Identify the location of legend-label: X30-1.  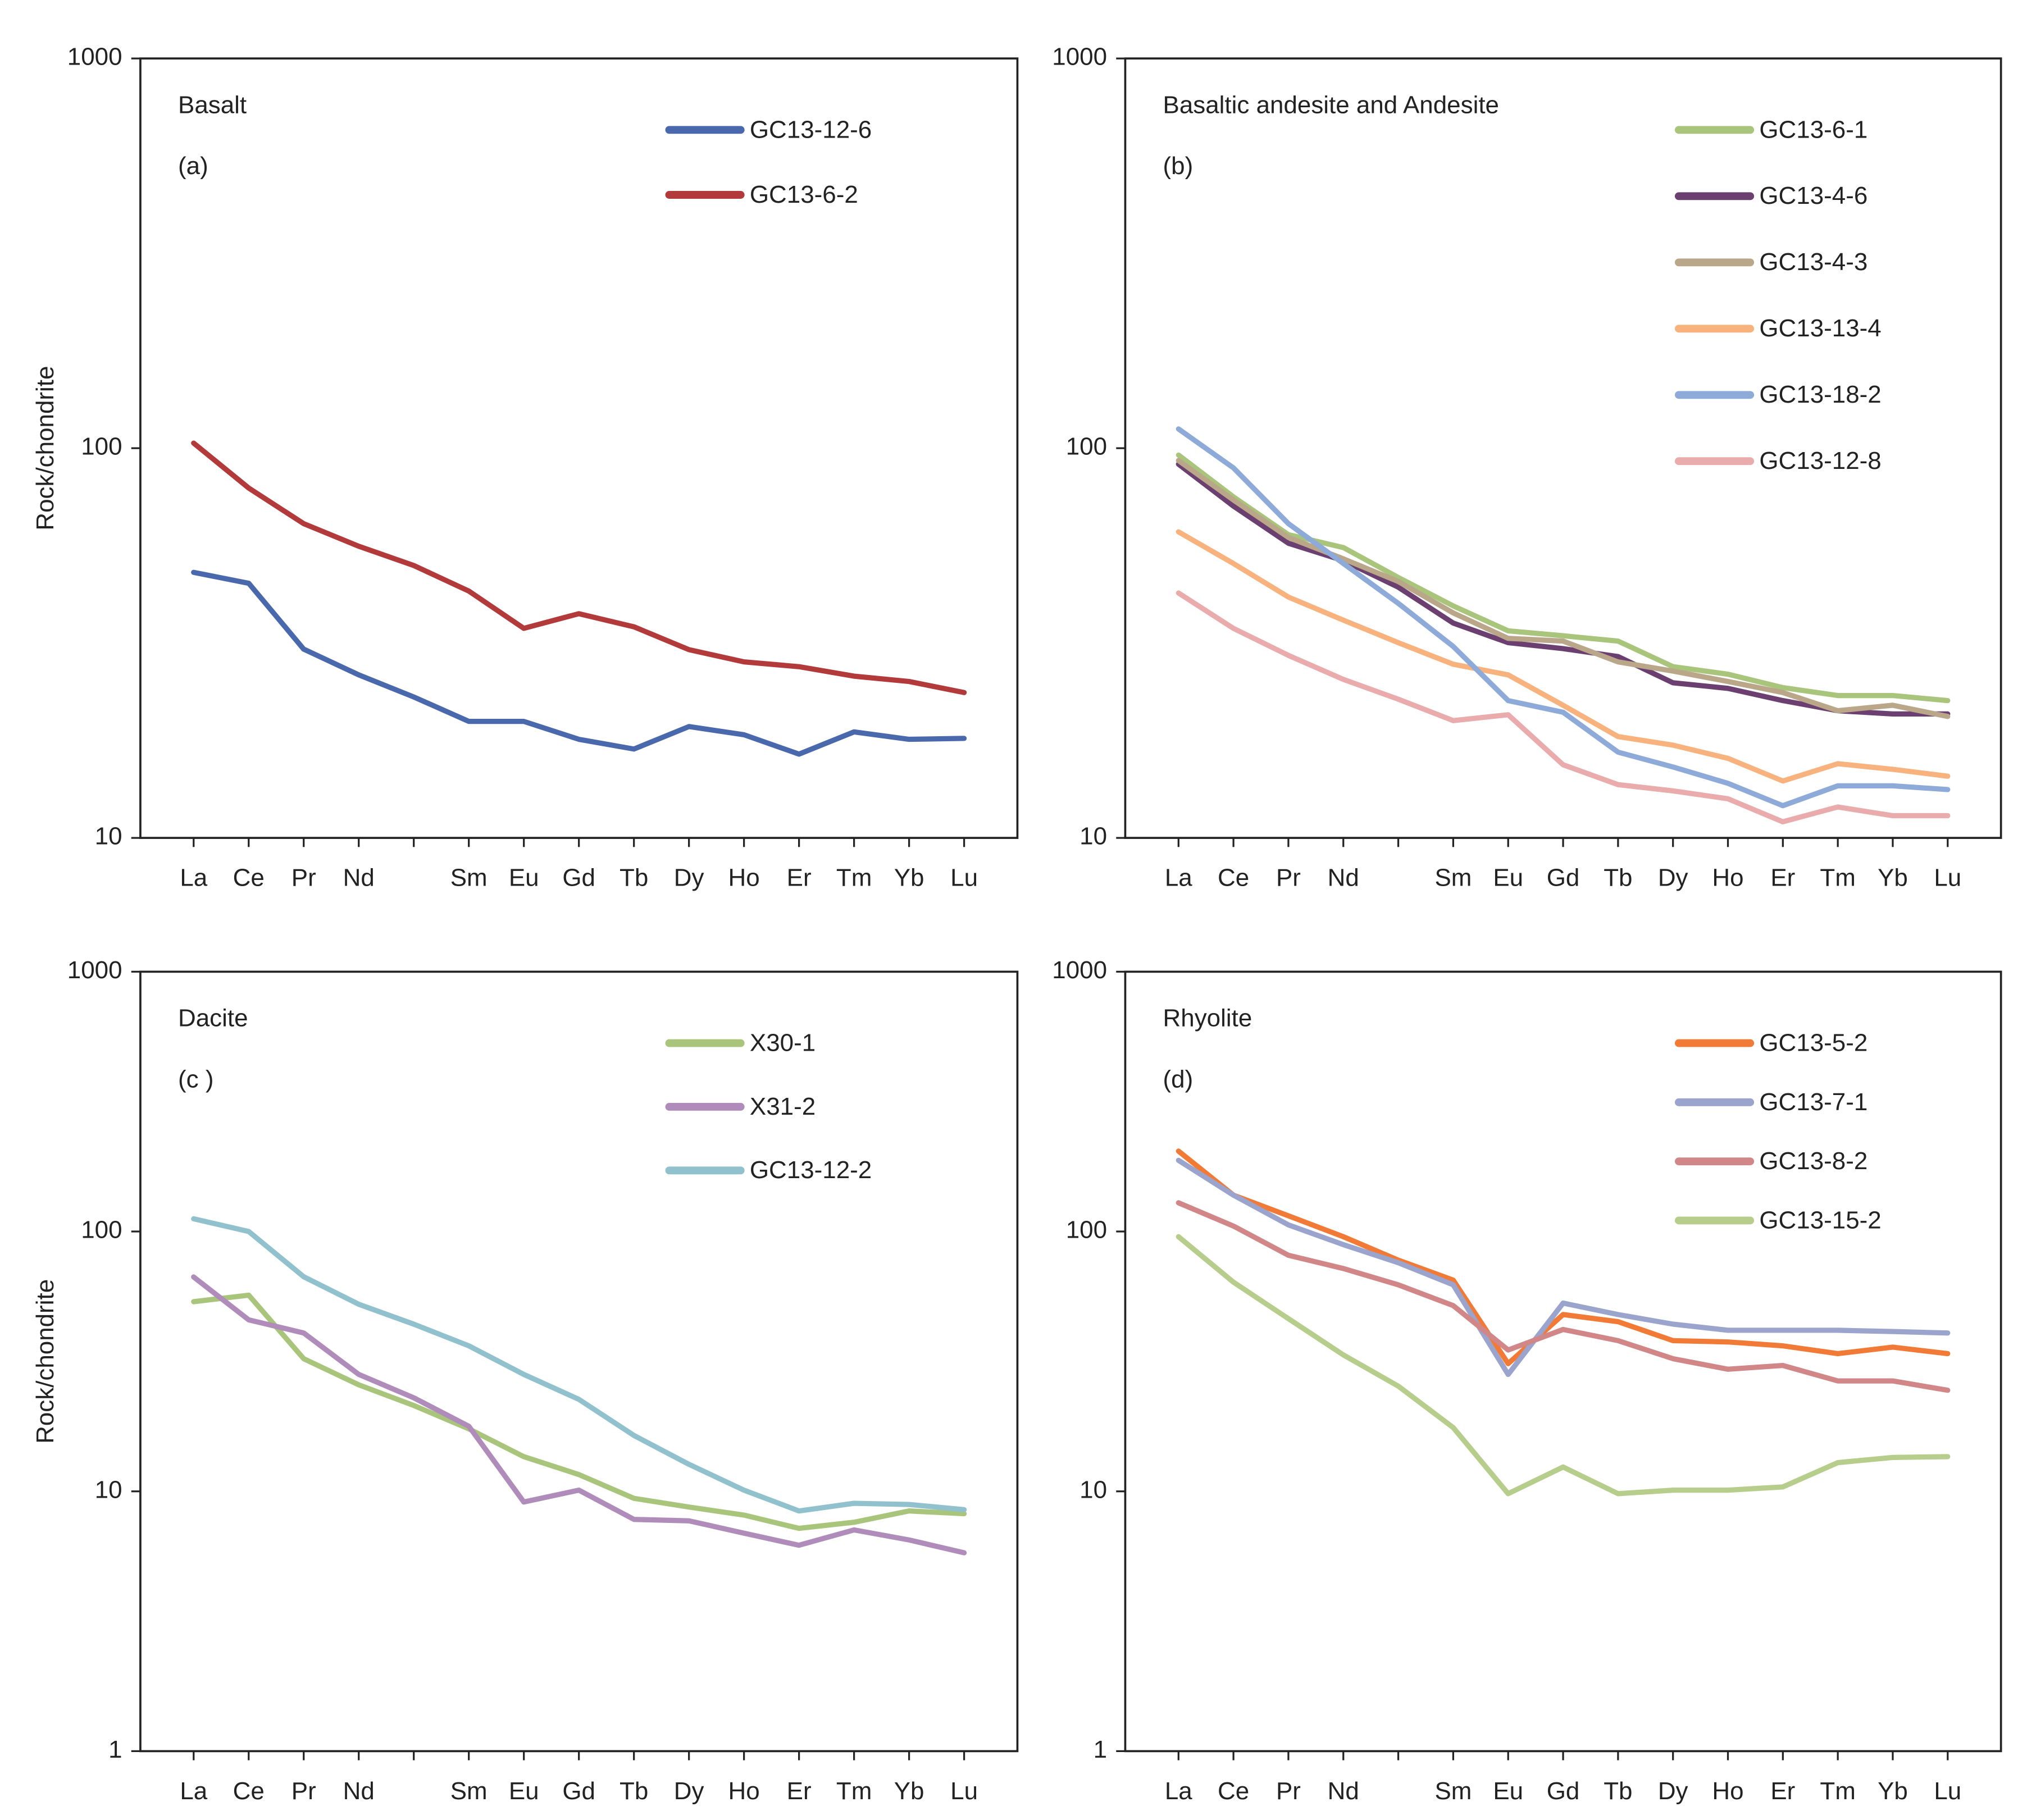
(783, 1043).